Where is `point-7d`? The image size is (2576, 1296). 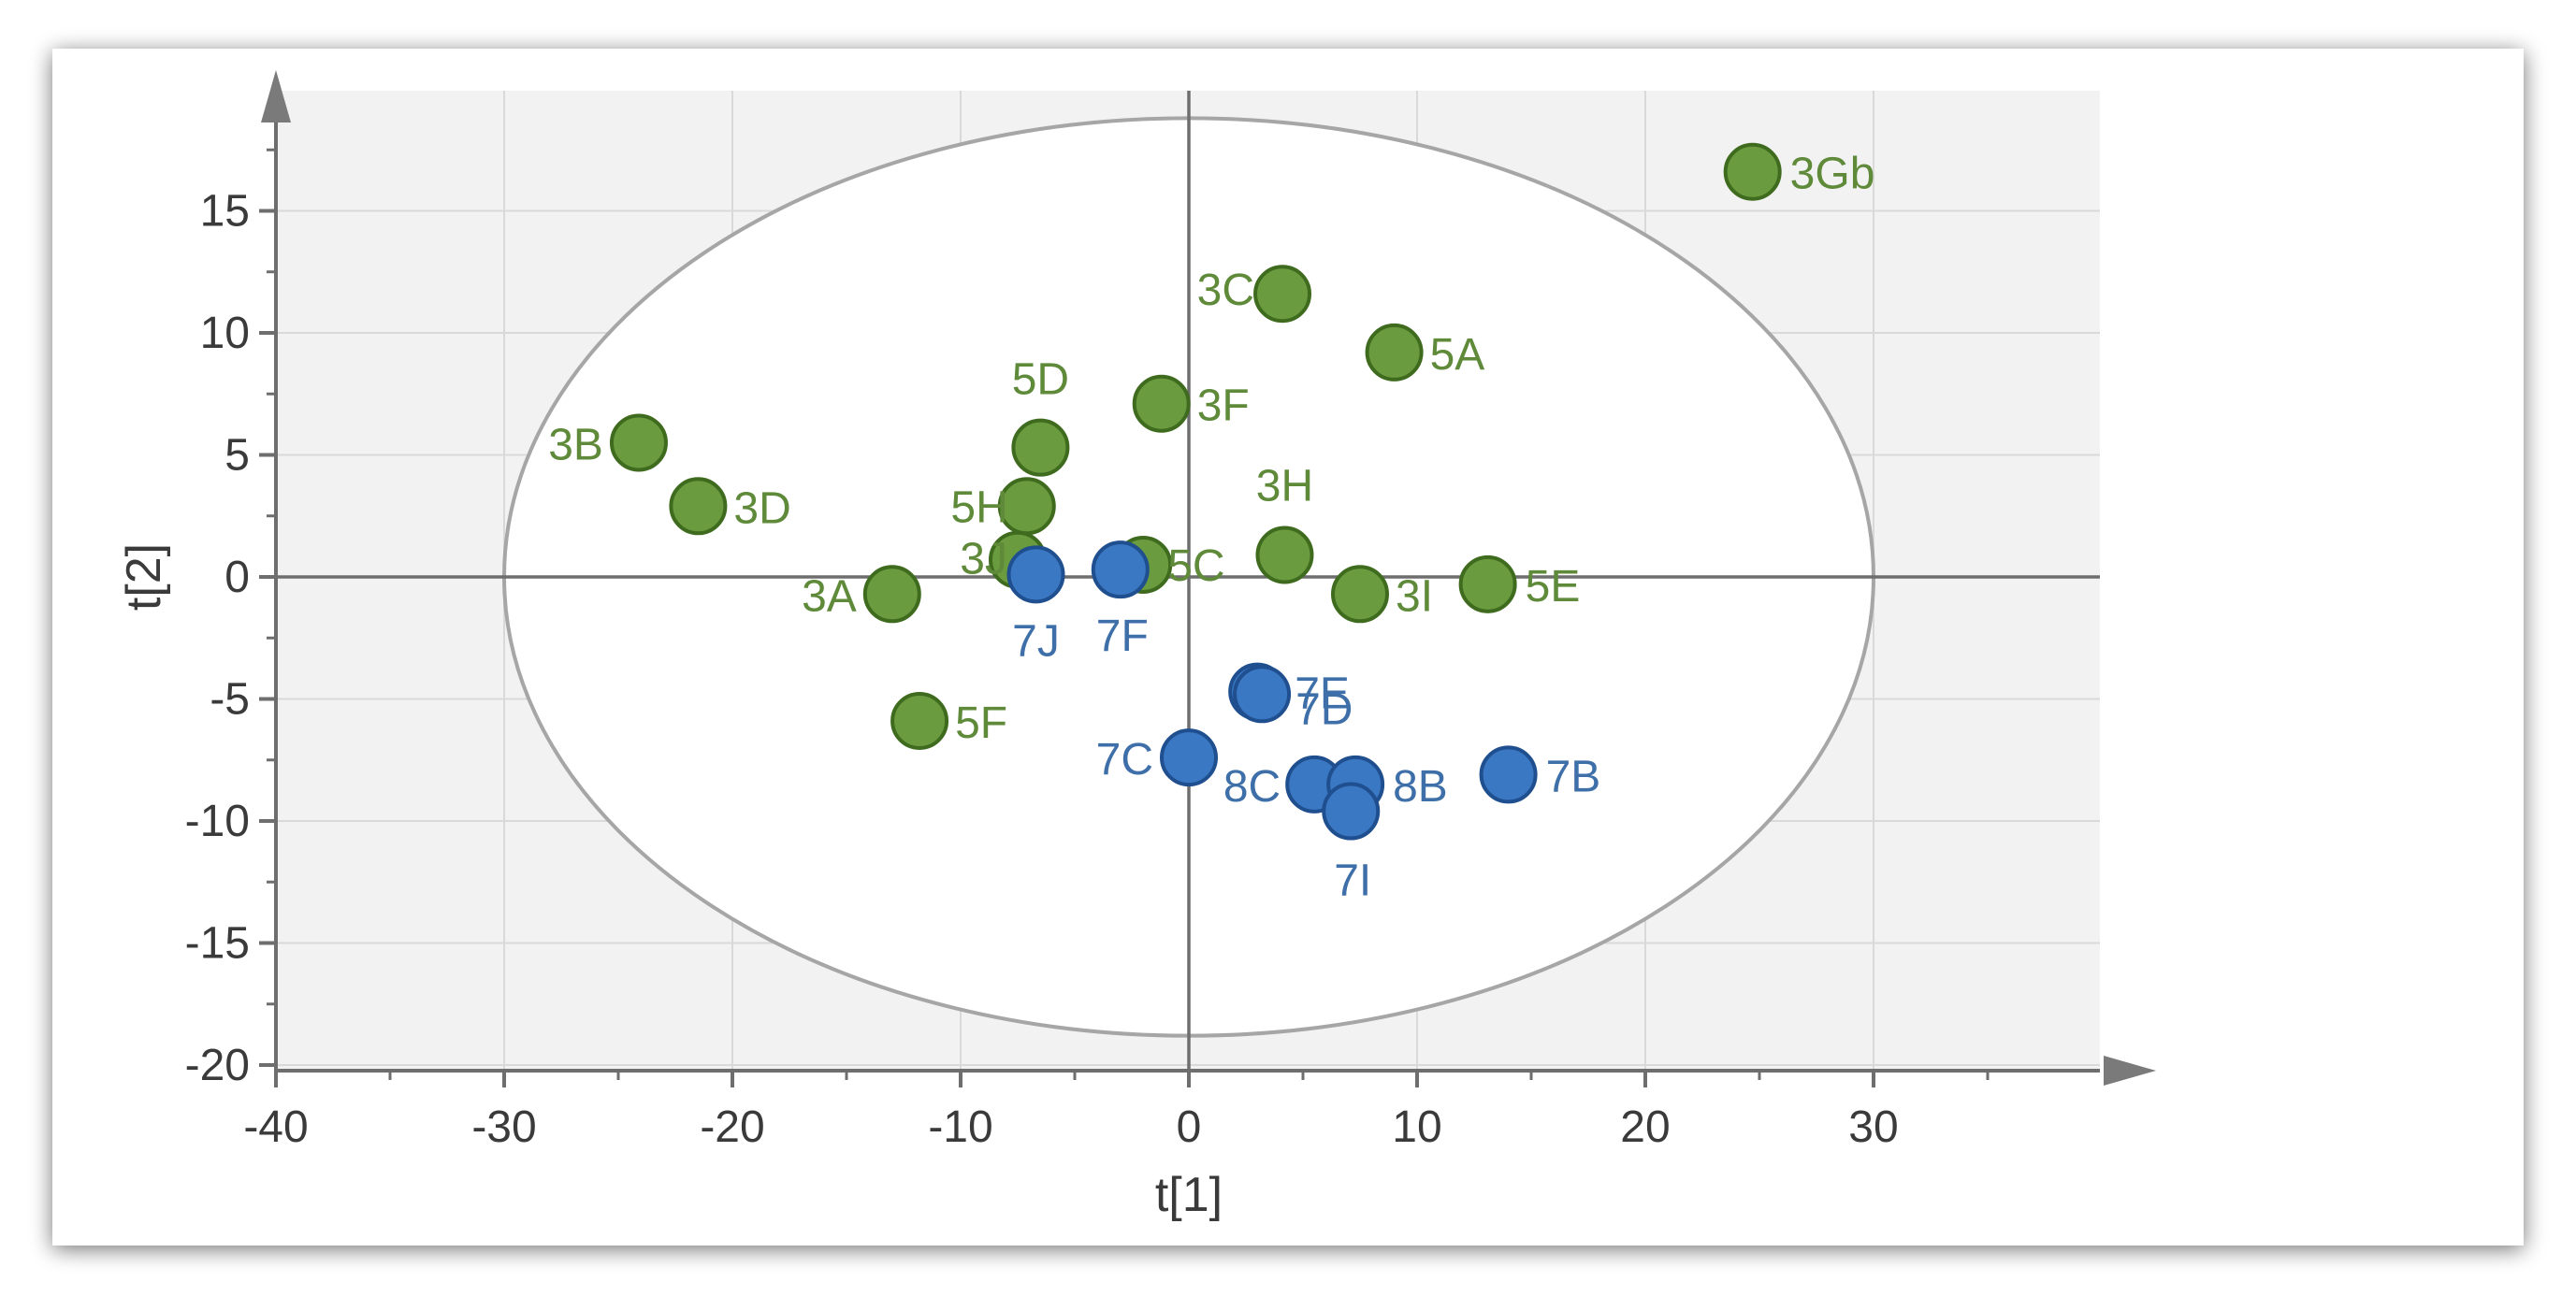
point-7d is located at coordinates (1262, 694).